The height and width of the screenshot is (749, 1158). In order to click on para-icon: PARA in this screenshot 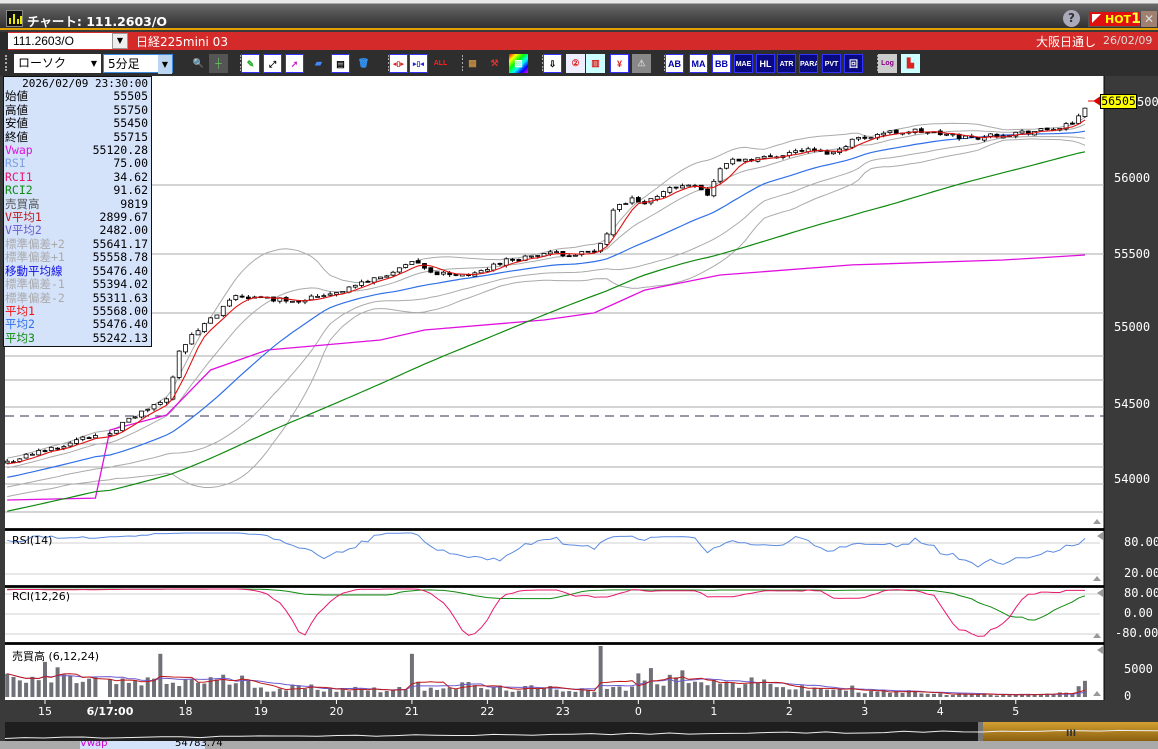, I will do `click(808, 63)`.